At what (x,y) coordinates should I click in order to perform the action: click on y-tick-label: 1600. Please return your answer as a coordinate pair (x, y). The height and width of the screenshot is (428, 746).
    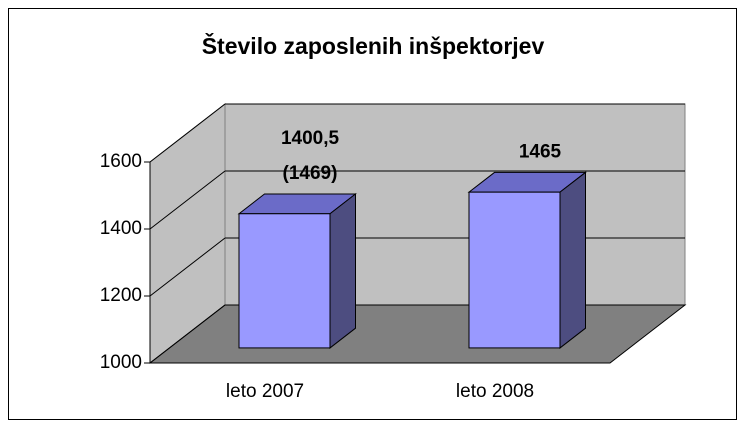
    Looking at the image, I should click on (121, 161).